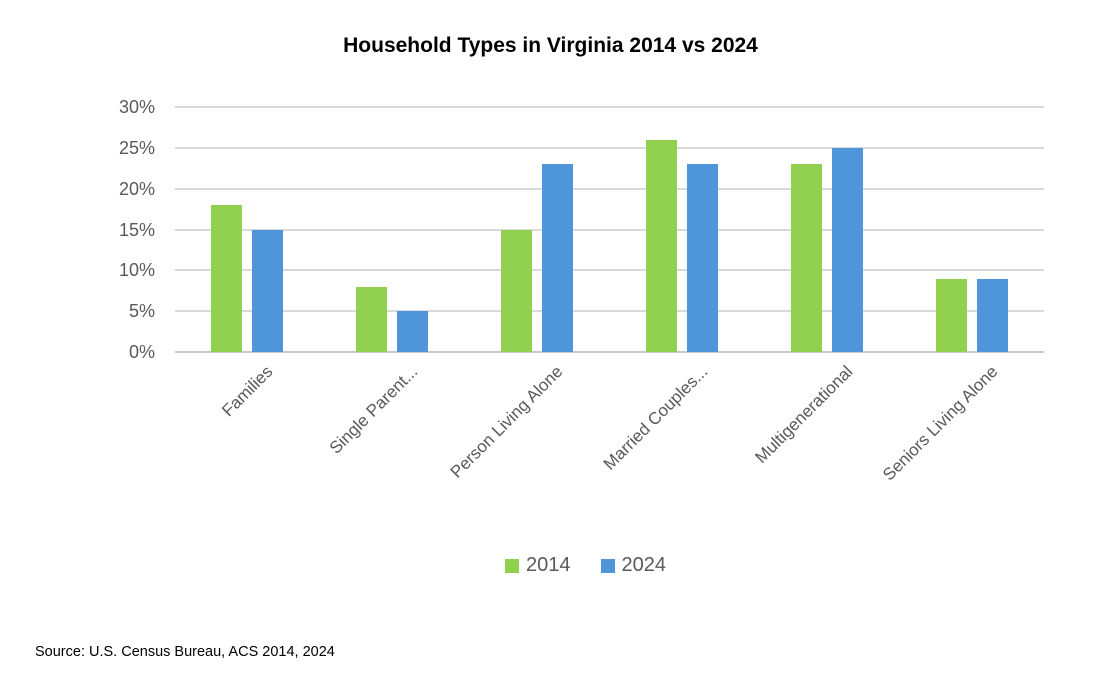  I want to click on y-tick-label-10: 10%, so click(136, 270).